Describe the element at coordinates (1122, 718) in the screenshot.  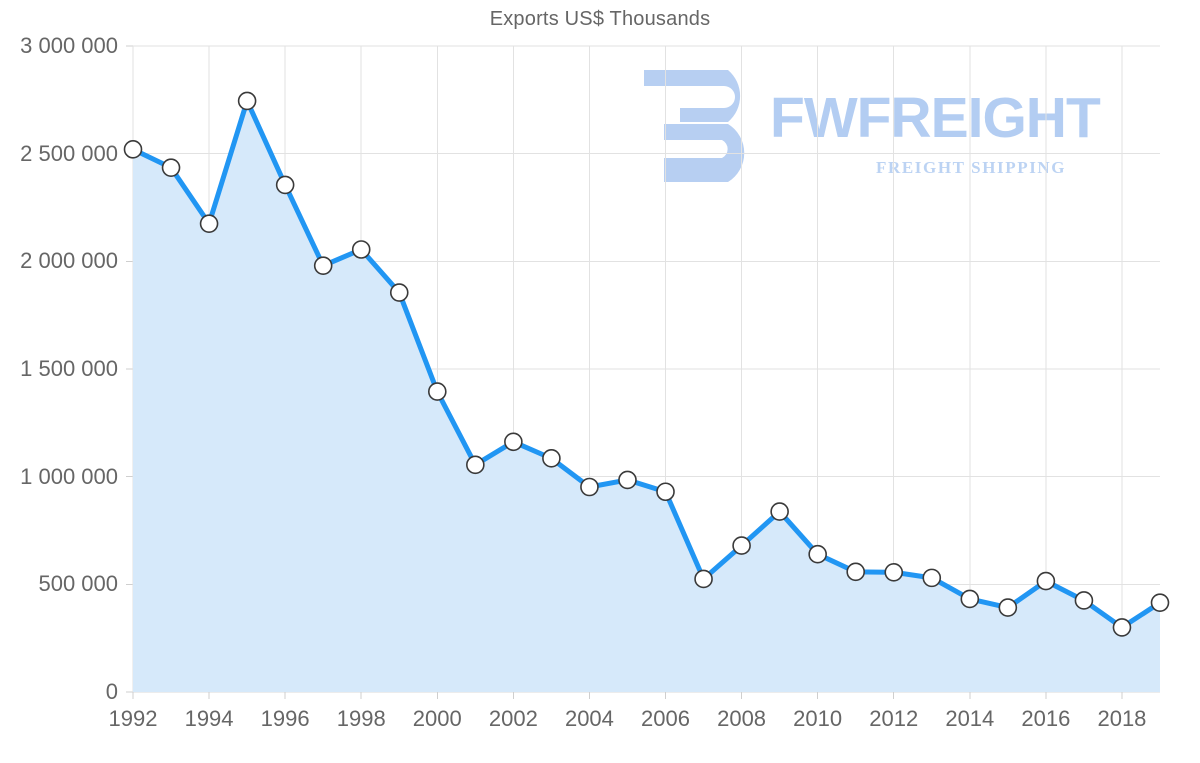
I see `x-axis-tick-label: 2018` at that location.